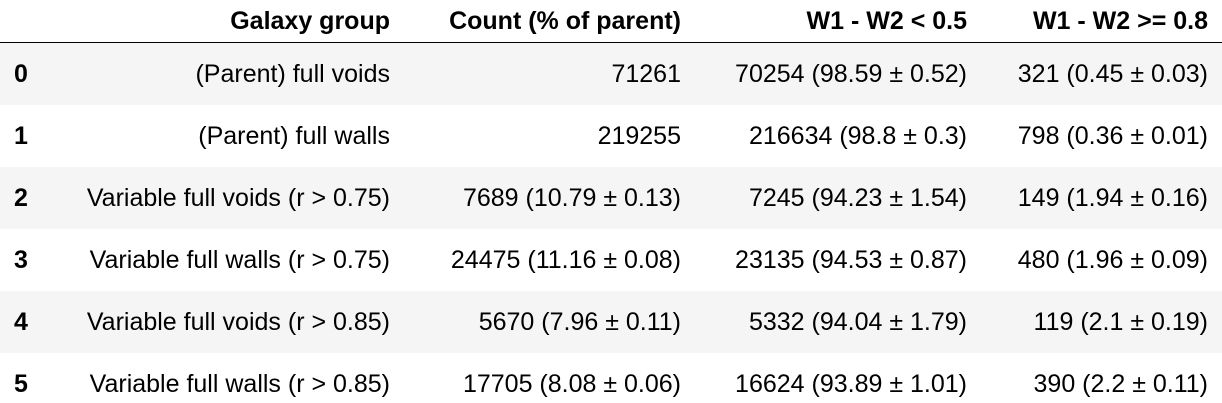 The height and width of the screenshot is (403, 1222). I want to click on cell-galaxy-group: Variable full walls (r > 0.85), so click(239, 383).